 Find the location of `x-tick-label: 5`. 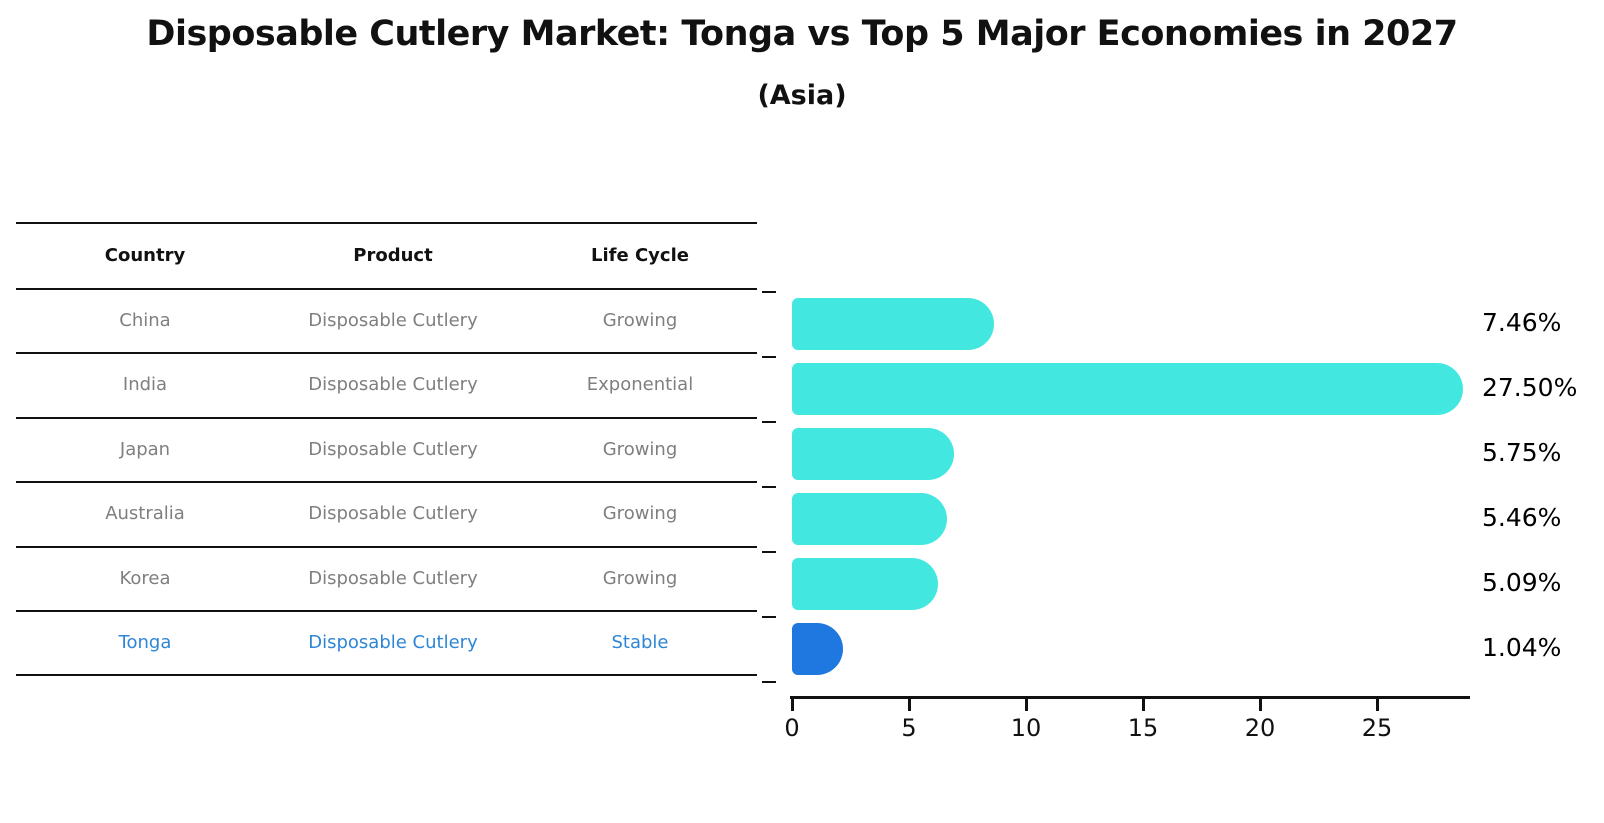

x-tick-label: 5 is located at coordinates (909, 728).